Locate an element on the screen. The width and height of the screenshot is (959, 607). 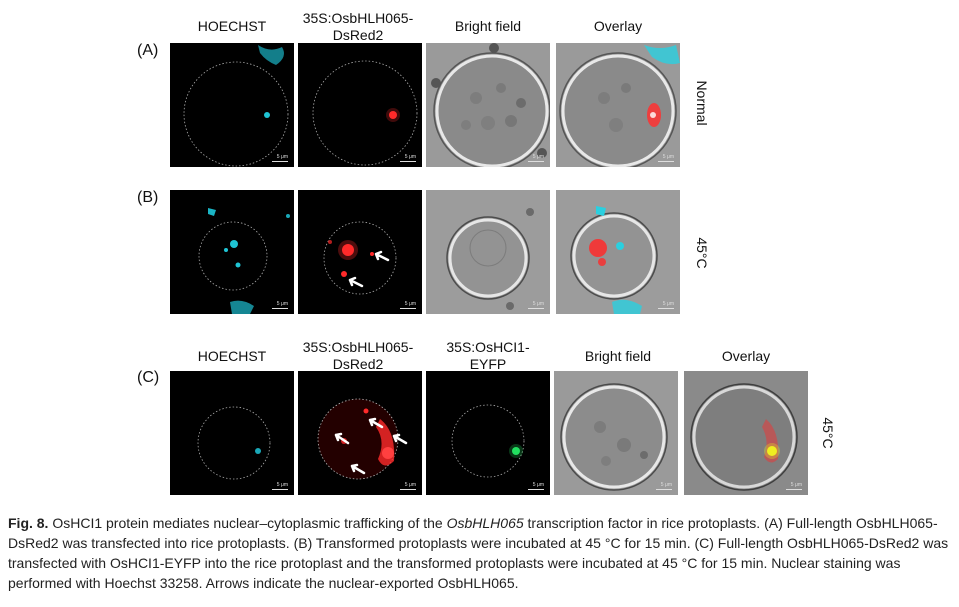
row-label-b: (B) is located at coordinates (148, 197).